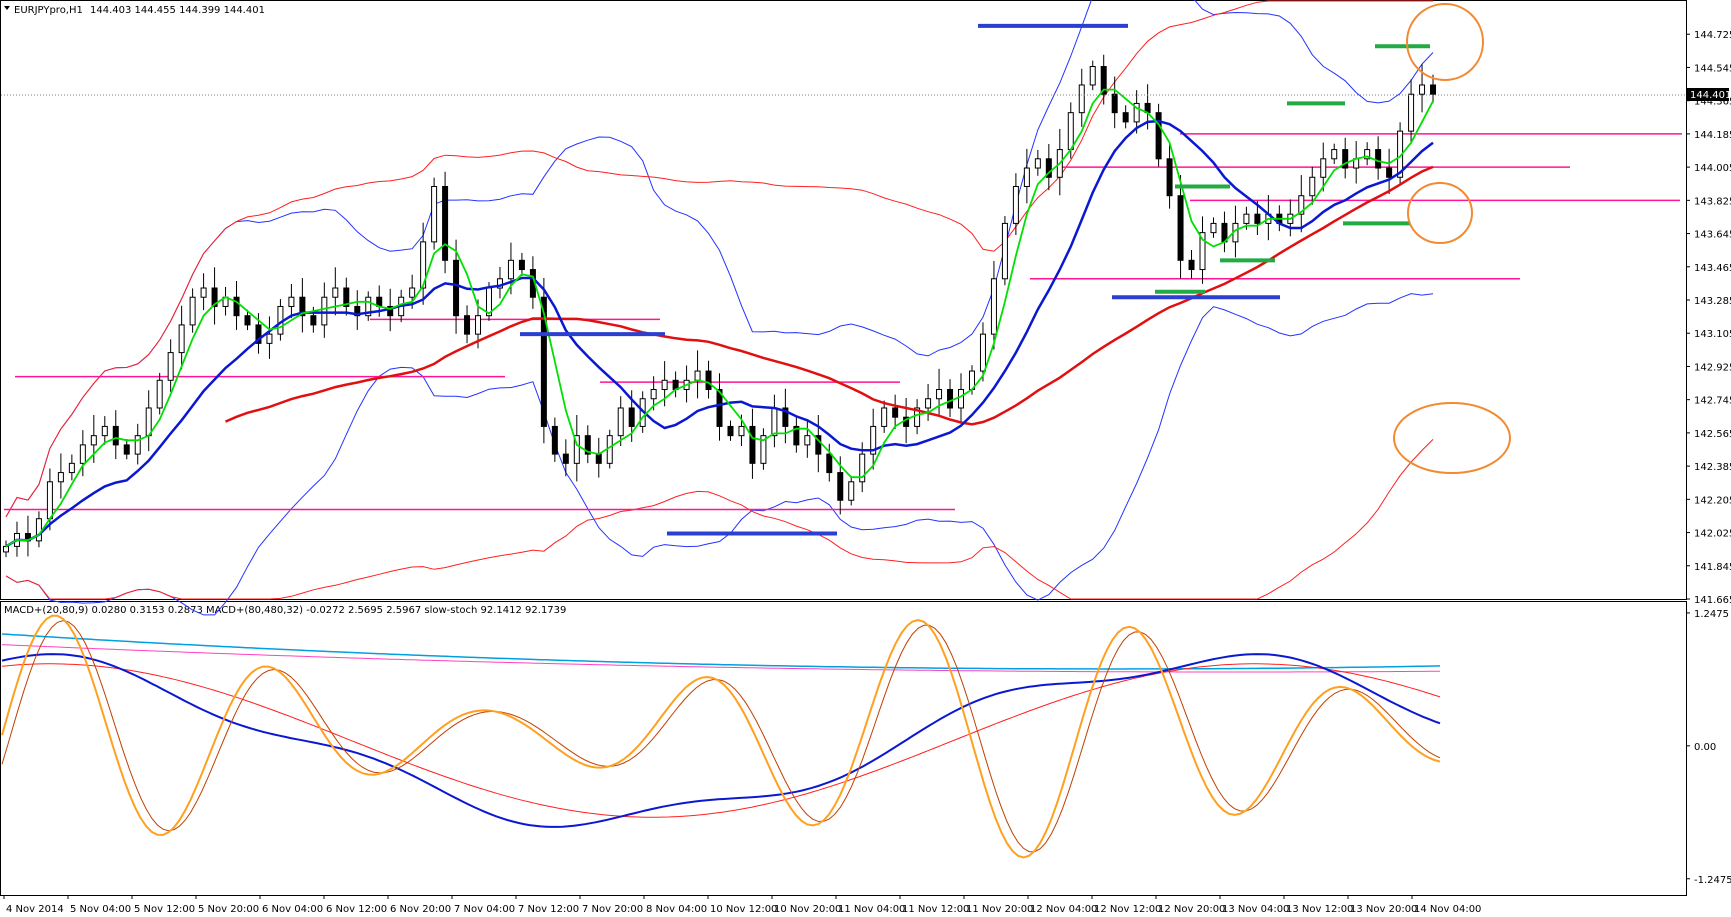 The width and height of the screenshot is (1731, 917). What do you see at coordinates (1712, 102) in the screenshot?
I see `price-tick-label: 144.365` at bounding box center [1712, 102].